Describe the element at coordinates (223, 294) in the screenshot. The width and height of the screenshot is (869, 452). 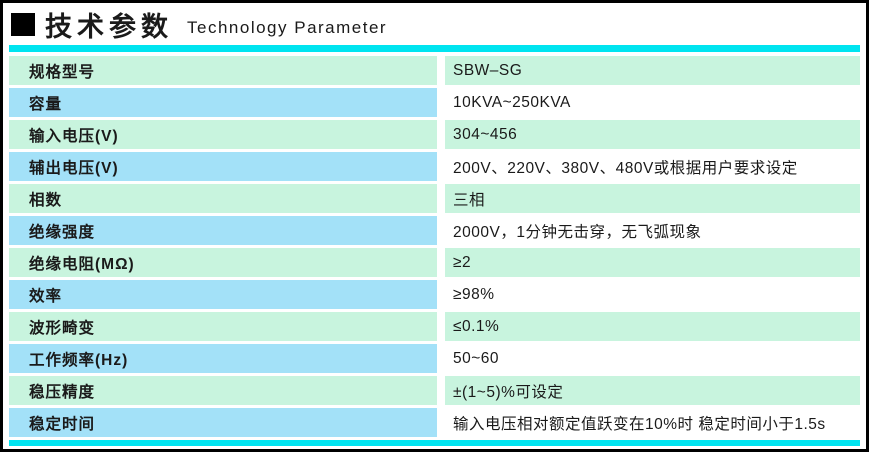
I see `param-label: 效率` at that location.